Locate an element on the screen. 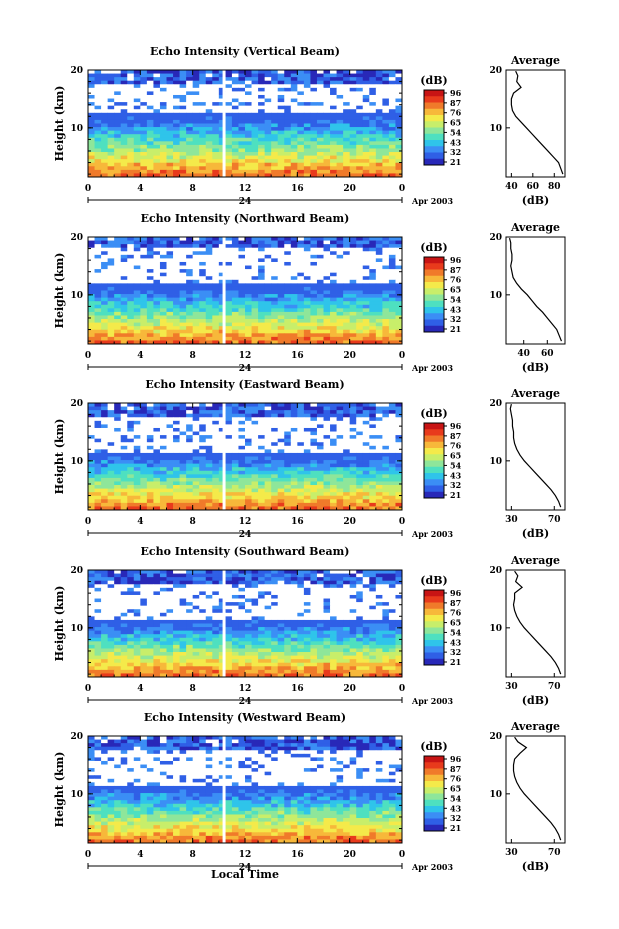  x-axis-label: Local Time is located at coordinates (245, 874).